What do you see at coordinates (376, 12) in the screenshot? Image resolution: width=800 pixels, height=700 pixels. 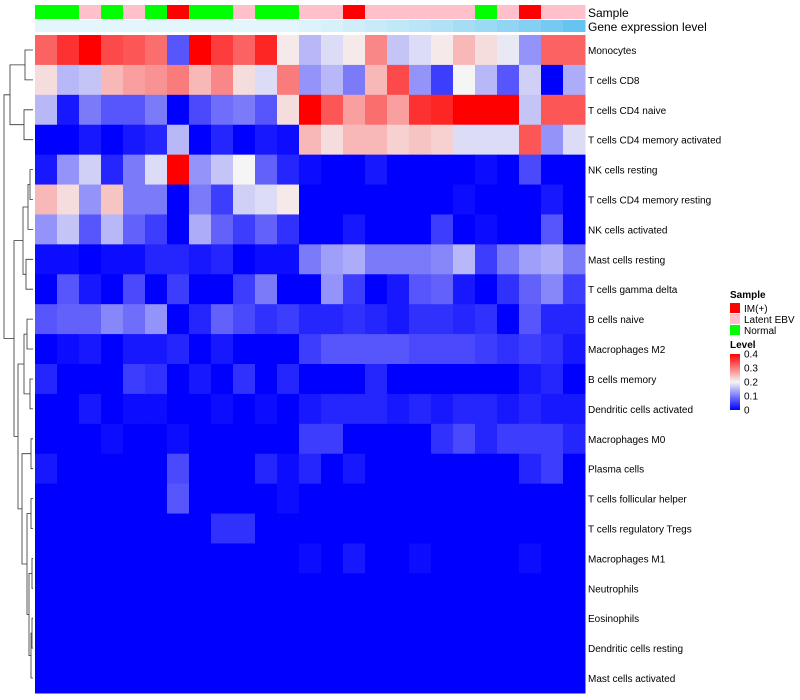 I see `annotation-cell-sample` at bounding box center [376, 12].